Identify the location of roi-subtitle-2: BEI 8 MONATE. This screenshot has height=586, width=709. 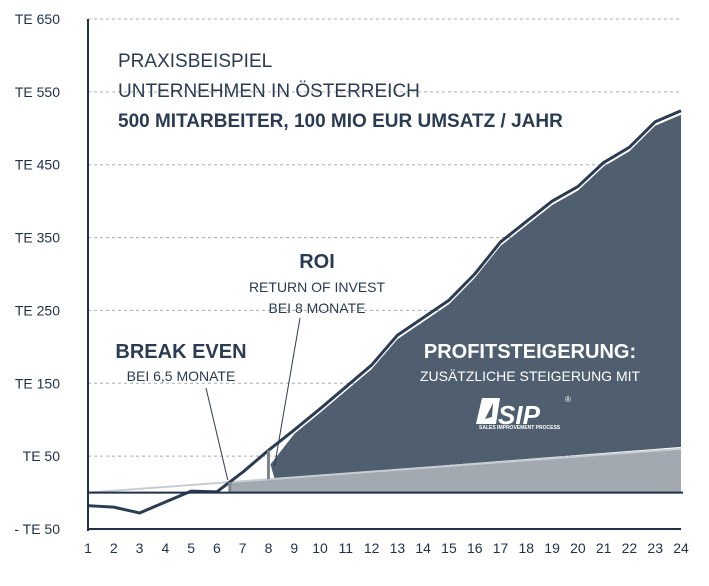
(317, 308).